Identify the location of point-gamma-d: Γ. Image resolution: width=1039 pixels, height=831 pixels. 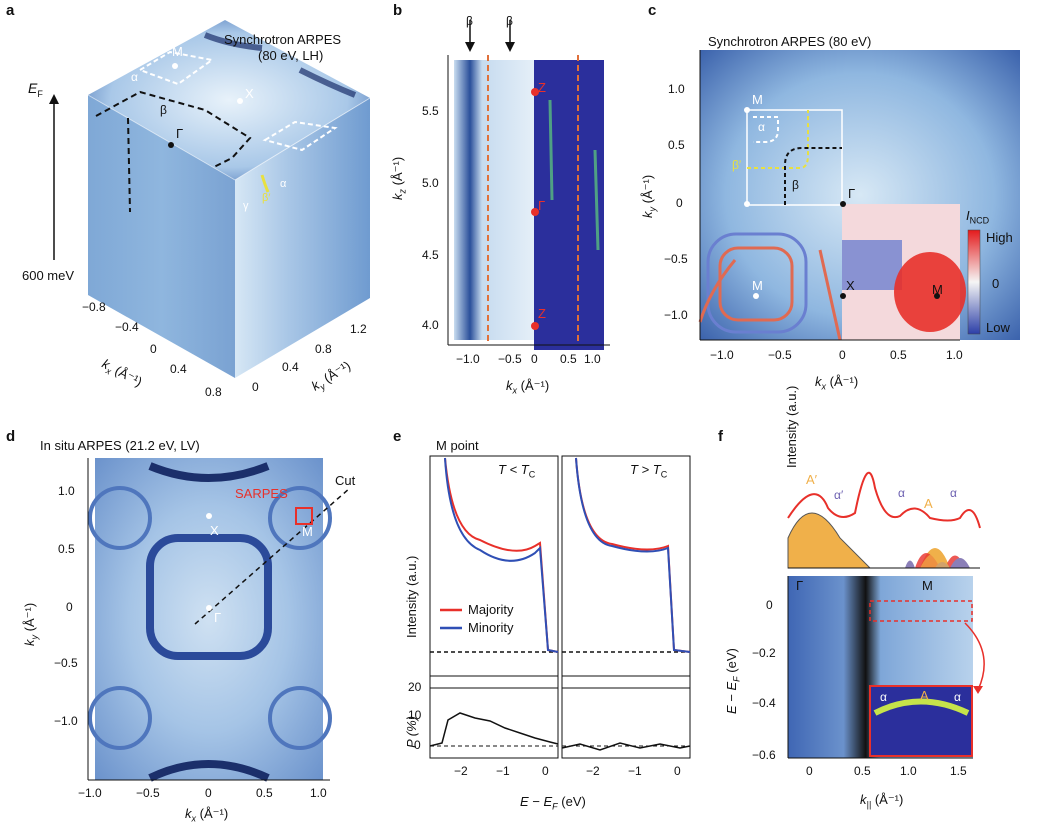
(218, 617).